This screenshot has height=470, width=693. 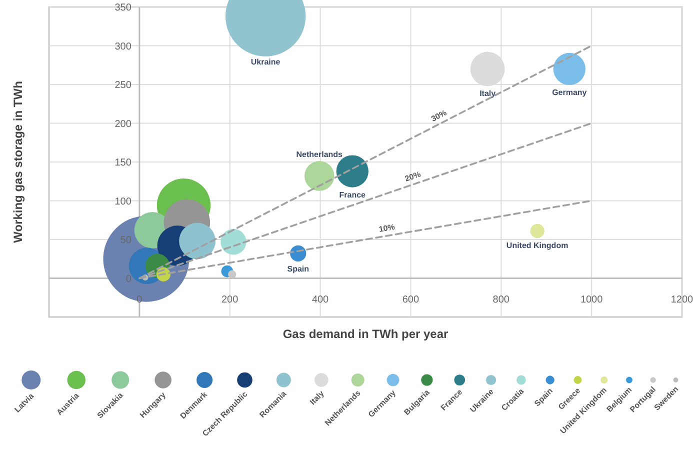 What do you see at coordinates (501, 300) in the screenshot?
I see `x-tick-label: 800` at bounding box center [501, 300].